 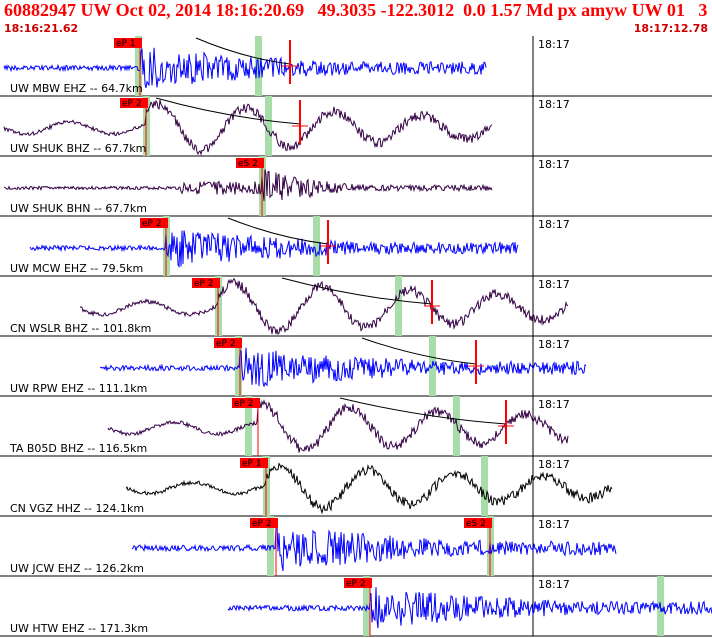 What do you see at coordinates (77, 568) in the screenshot?
I see `station-label: UW JCW EHZ -- 126.2km` at bounding box center [77, 568].